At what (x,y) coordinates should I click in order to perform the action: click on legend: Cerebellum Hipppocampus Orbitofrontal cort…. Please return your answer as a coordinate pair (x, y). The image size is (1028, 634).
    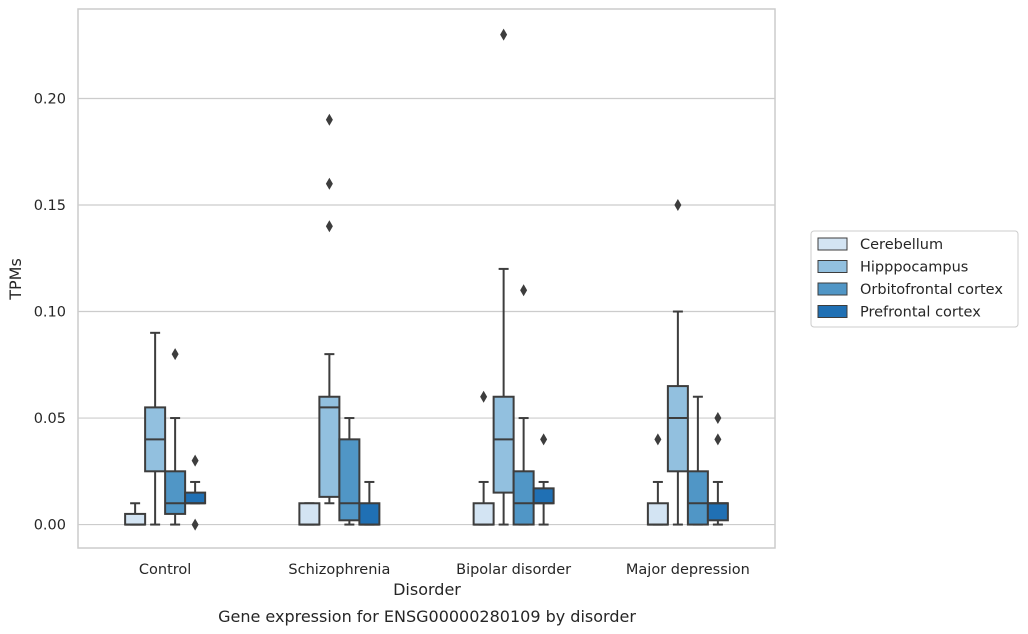
    Looking at the image, I should click on (914, 279).